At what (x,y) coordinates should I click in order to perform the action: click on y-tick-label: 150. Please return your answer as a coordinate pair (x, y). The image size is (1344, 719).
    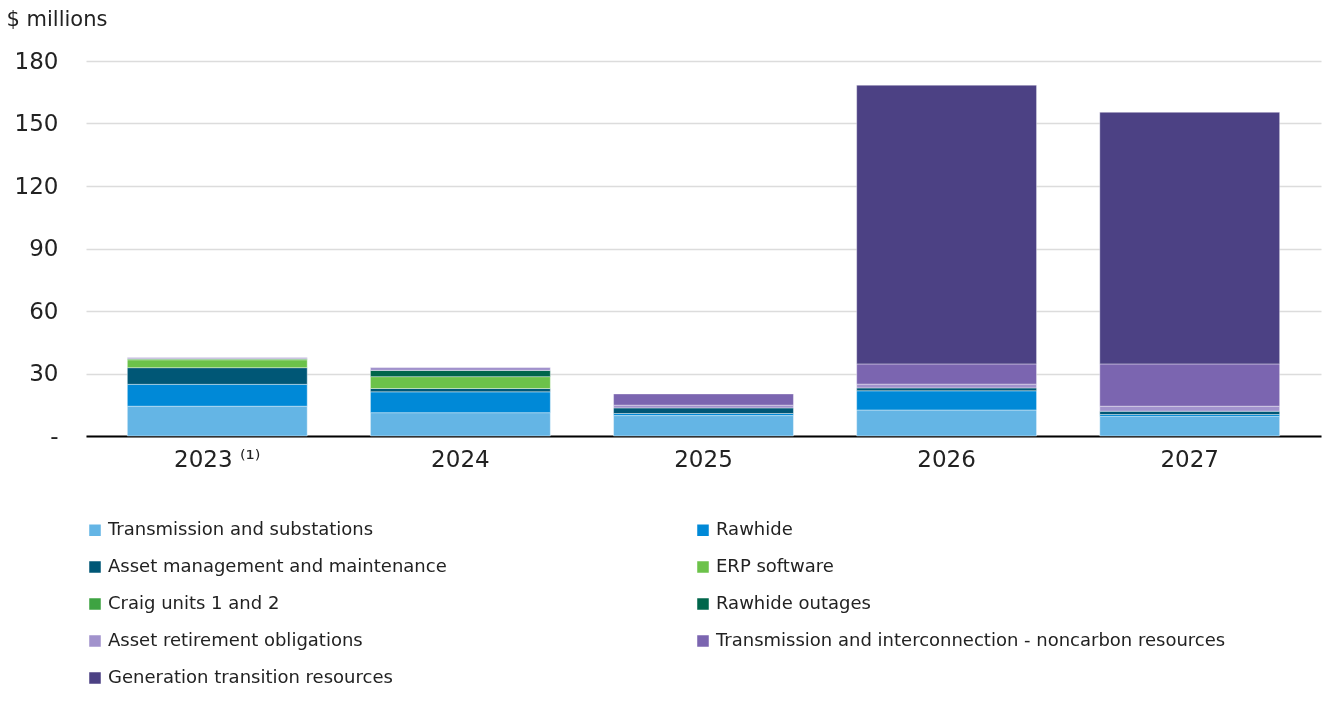
    Looking at the image, I should click on (36, 123).